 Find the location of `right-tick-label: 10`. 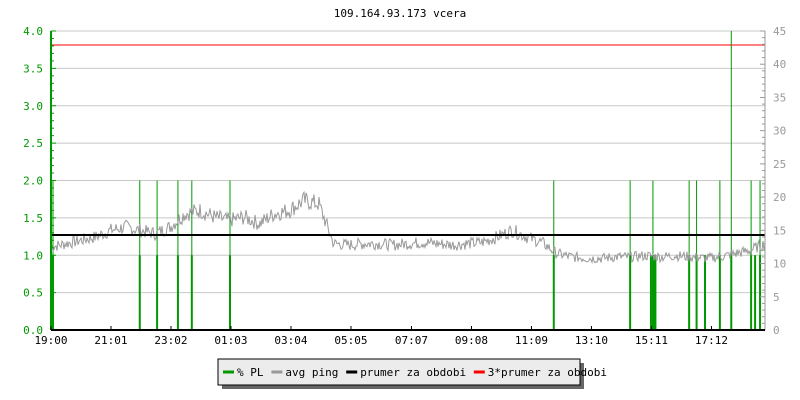

right-tick-label: 10 is located at coordinates (779, 264).